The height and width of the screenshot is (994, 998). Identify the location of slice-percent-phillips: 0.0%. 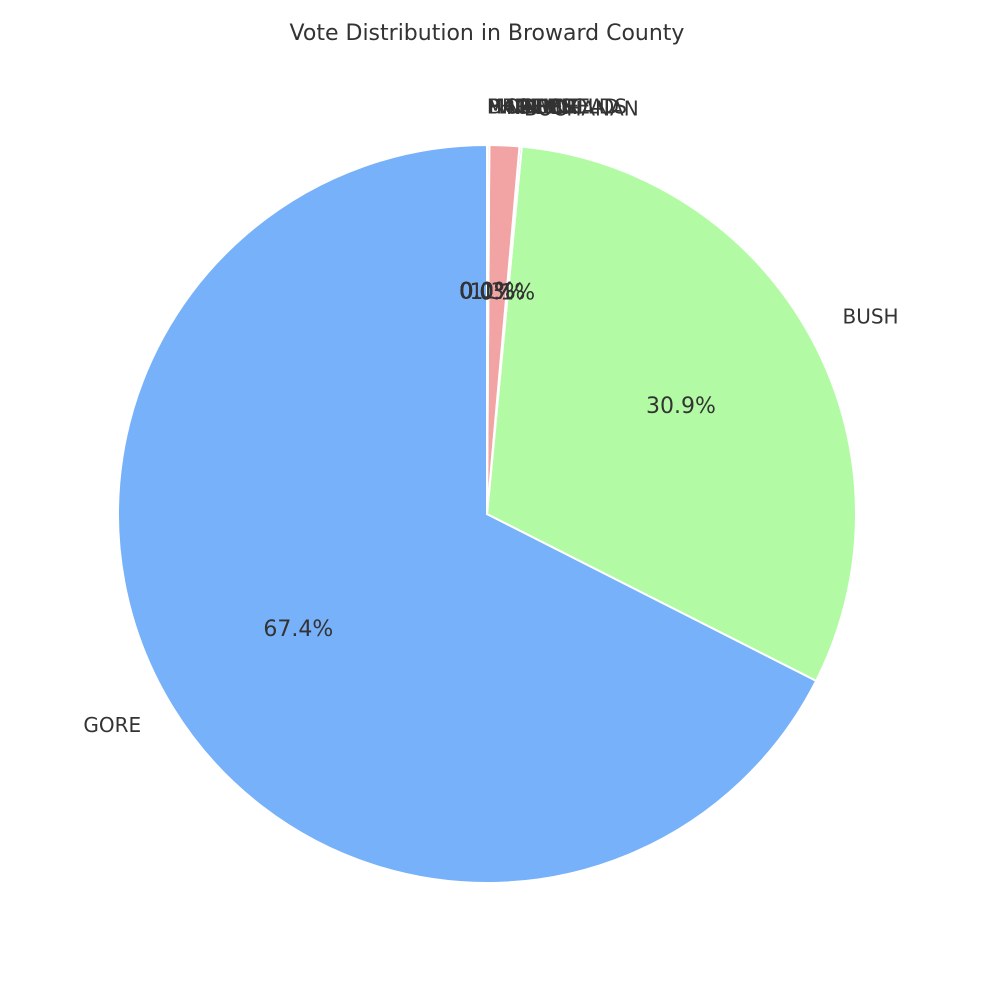
(487, 292).